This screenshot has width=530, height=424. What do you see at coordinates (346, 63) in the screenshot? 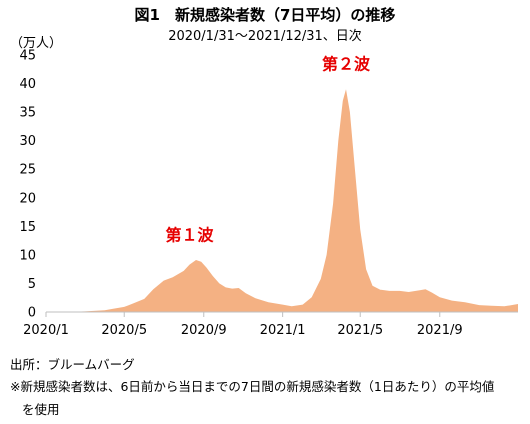
I see `wave-annotation: 第２波` at bounding box center [346, 63].